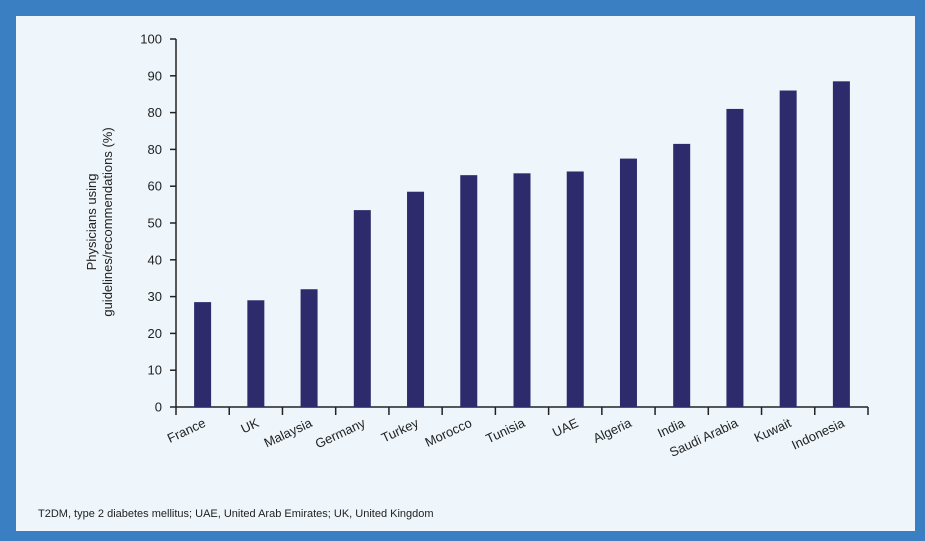 Image resolution: width=925 pixels, height=541 pixels. I want to click on y-axis-label-line-1: Physicians using, so click(91, 222).